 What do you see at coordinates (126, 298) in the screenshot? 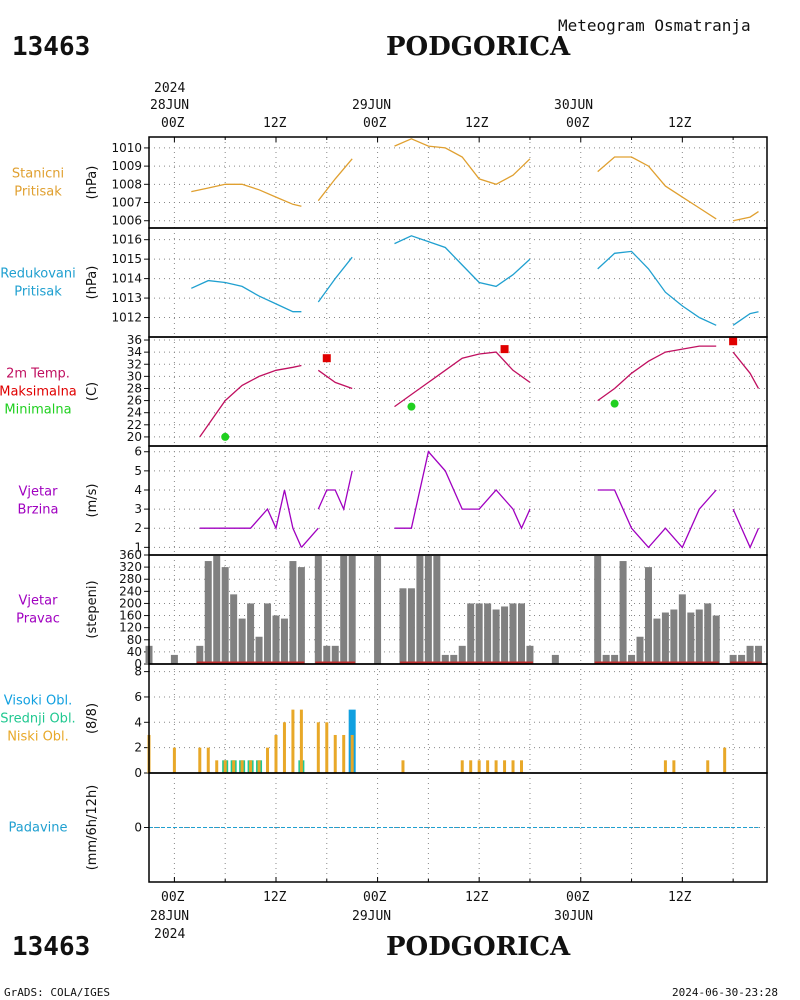
I see `y-tick-label: 1013` at bounding box center [126, 298].